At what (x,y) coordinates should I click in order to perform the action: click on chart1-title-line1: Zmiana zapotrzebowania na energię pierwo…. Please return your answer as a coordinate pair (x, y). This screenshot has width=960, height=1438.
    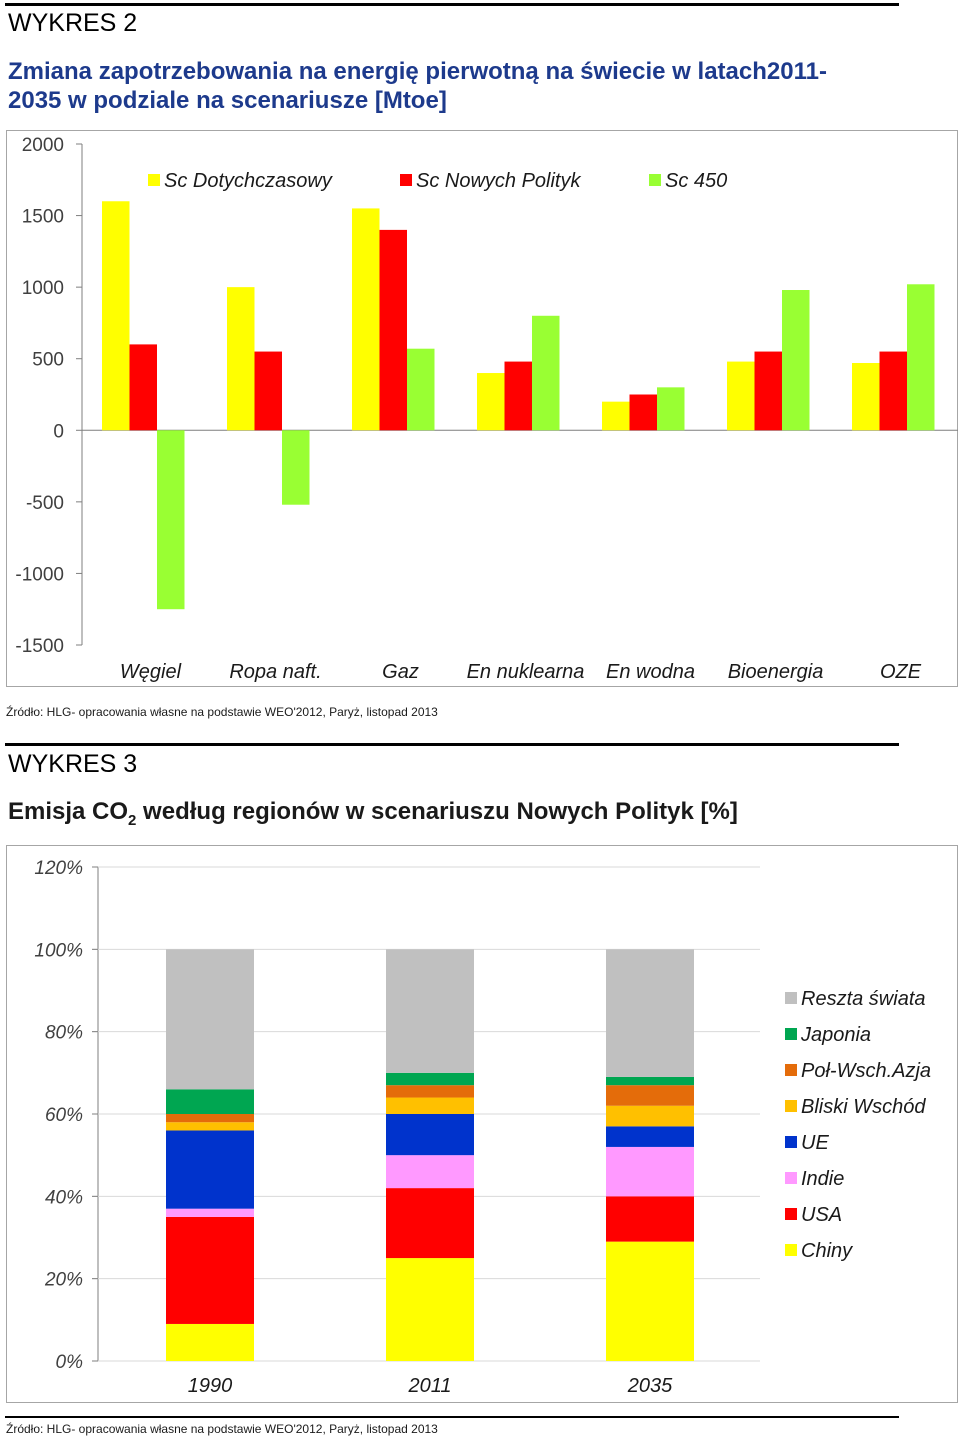
    Looking at the image, I should click on (417, 71).